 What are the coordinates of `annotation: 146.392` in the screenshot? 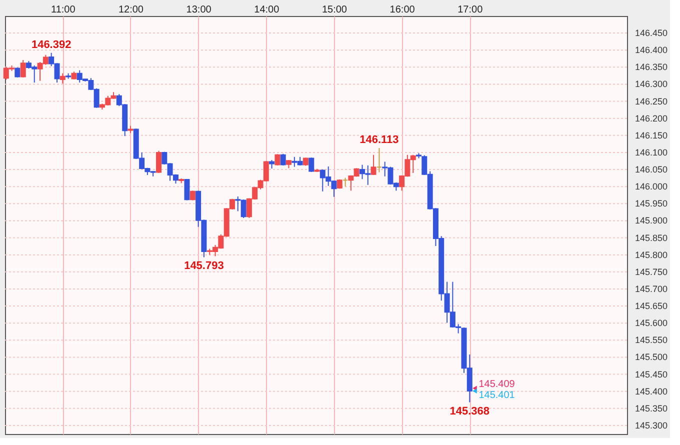 It's located at (51, 44).